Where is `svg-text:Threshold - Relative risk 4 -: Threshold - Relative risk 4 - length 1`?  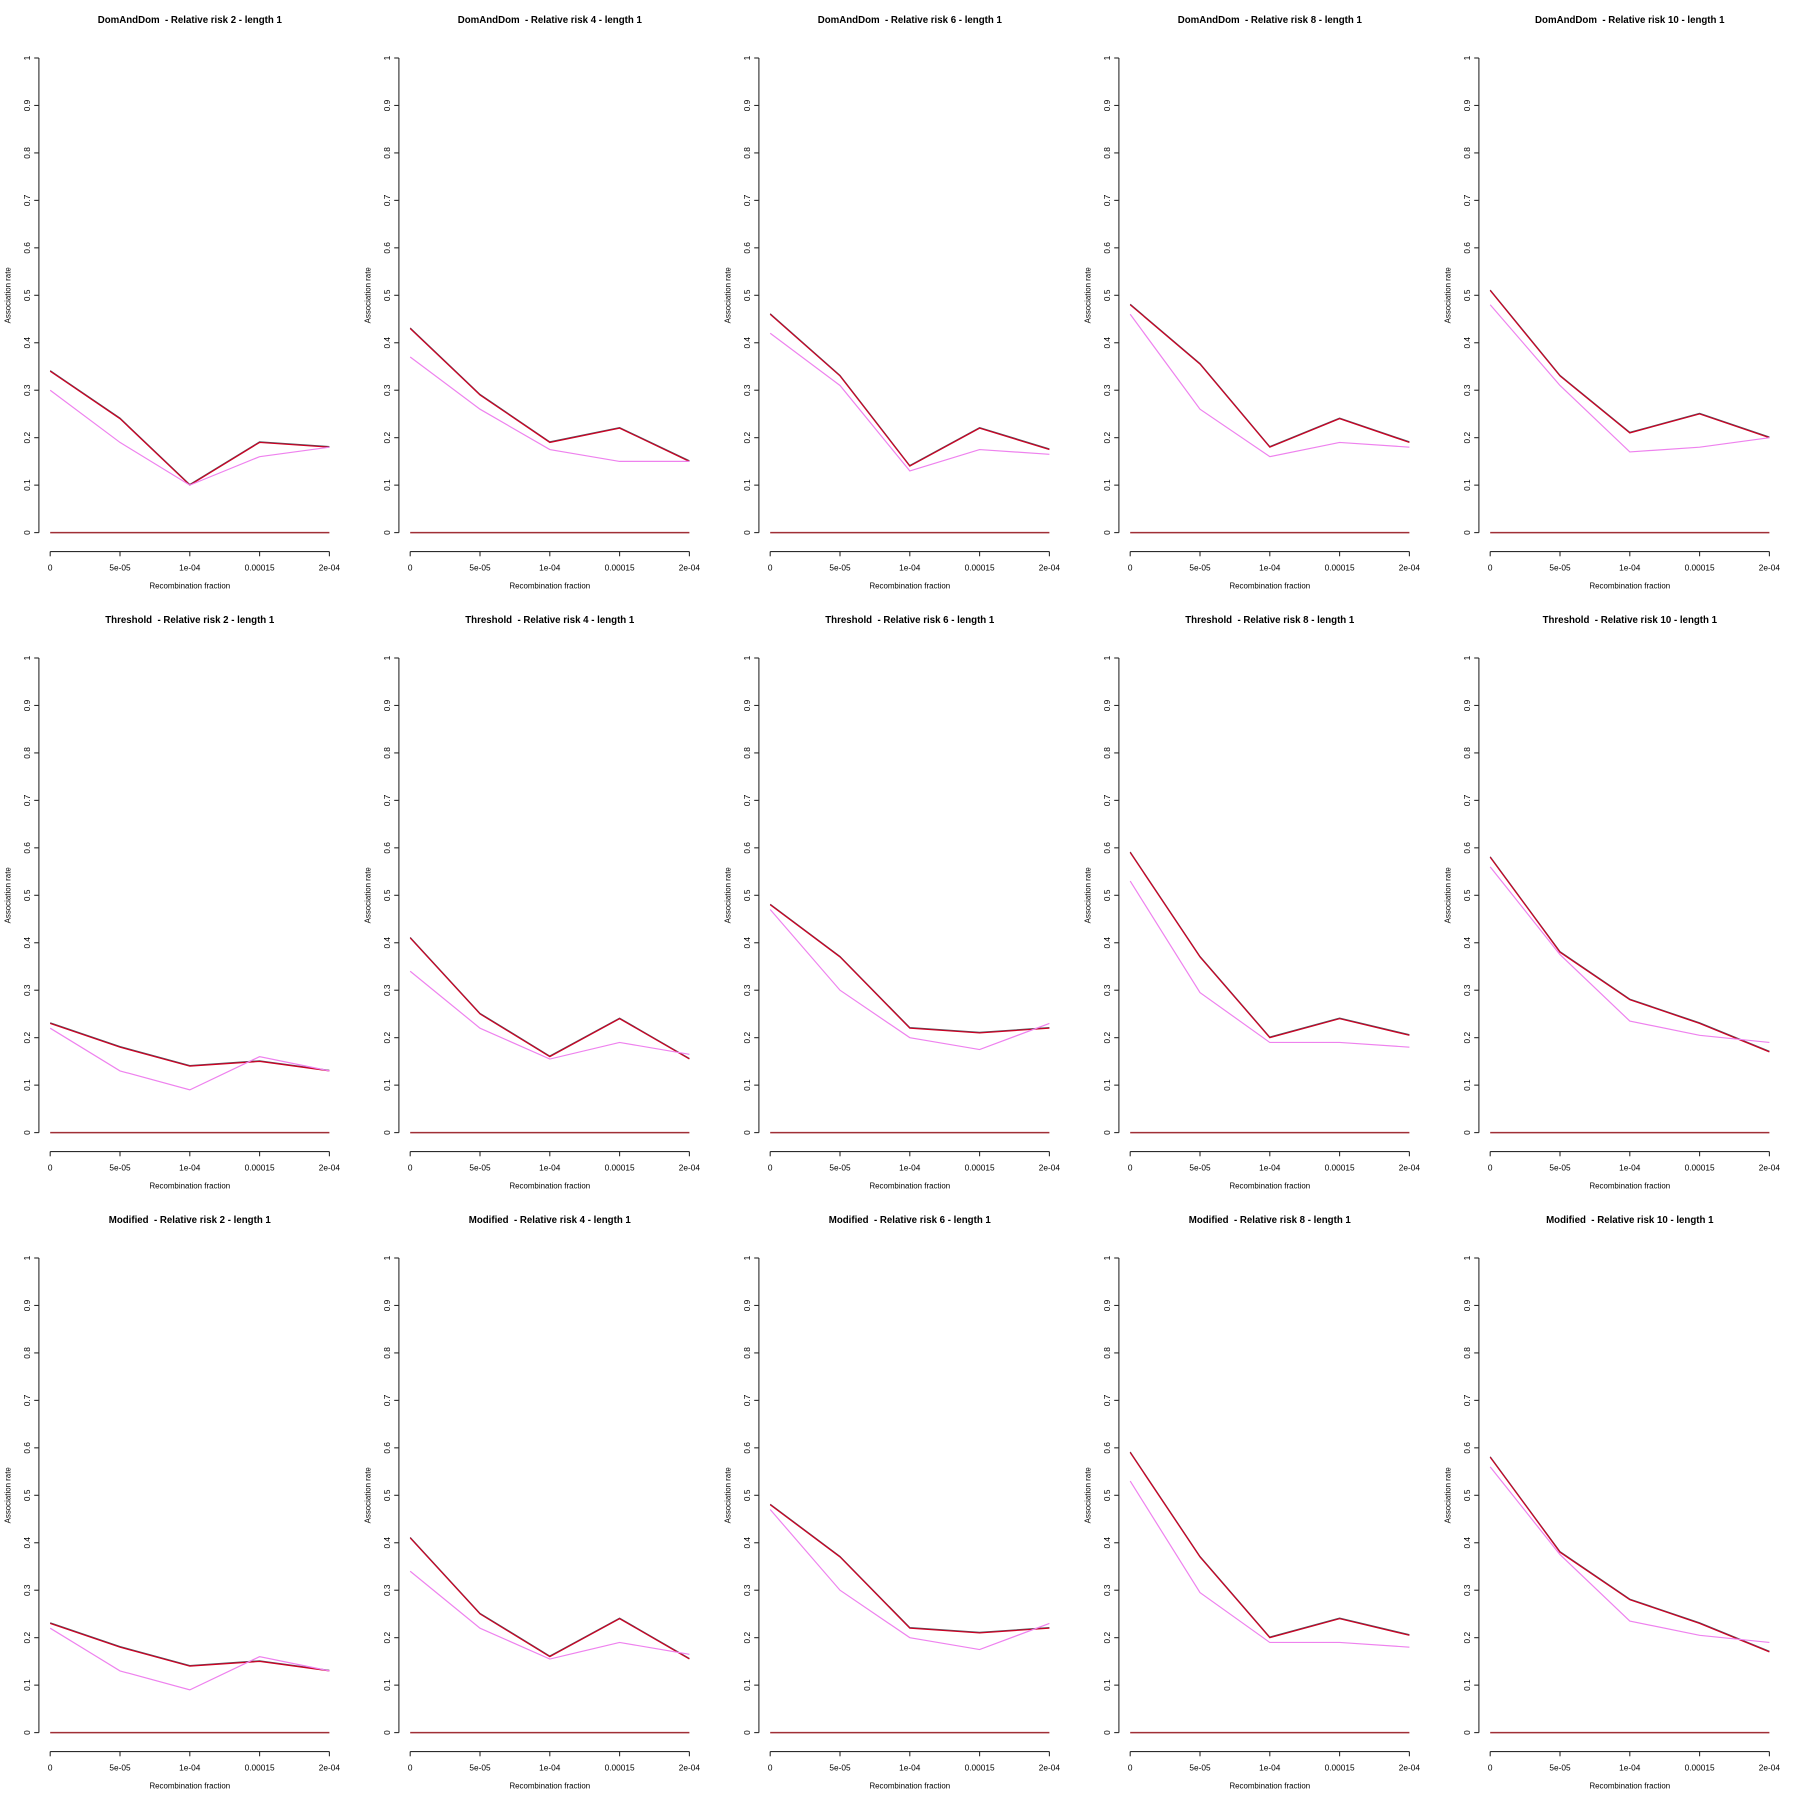 svg-text:Threshold - Relative risk 4 -: Threshold - Relative risk 4 - length 1 is located at coordinates (550, 620).